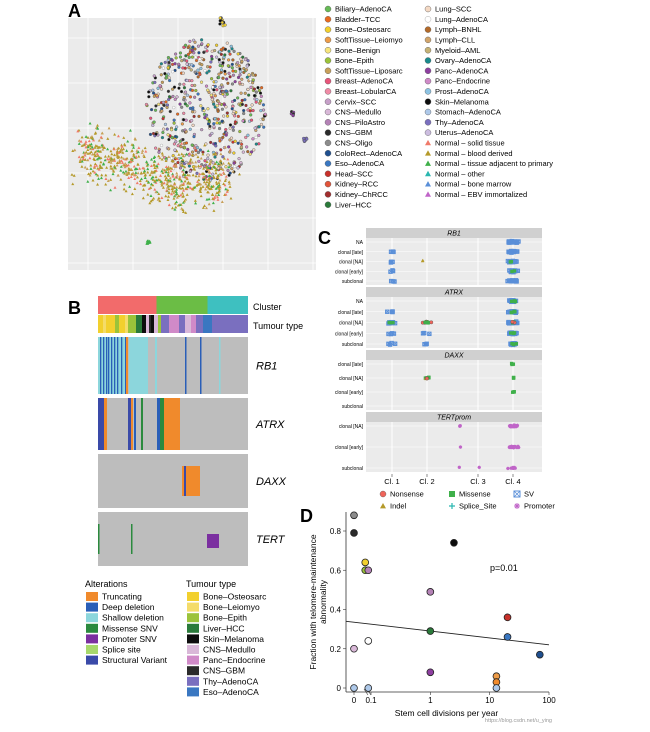 This screenshot has height=732, width=650. What do you see at coordinates (233, 639) in the screenshot?
I see `tumour-type-label: Skin–Melanoma` at bounding box center [233, 639].